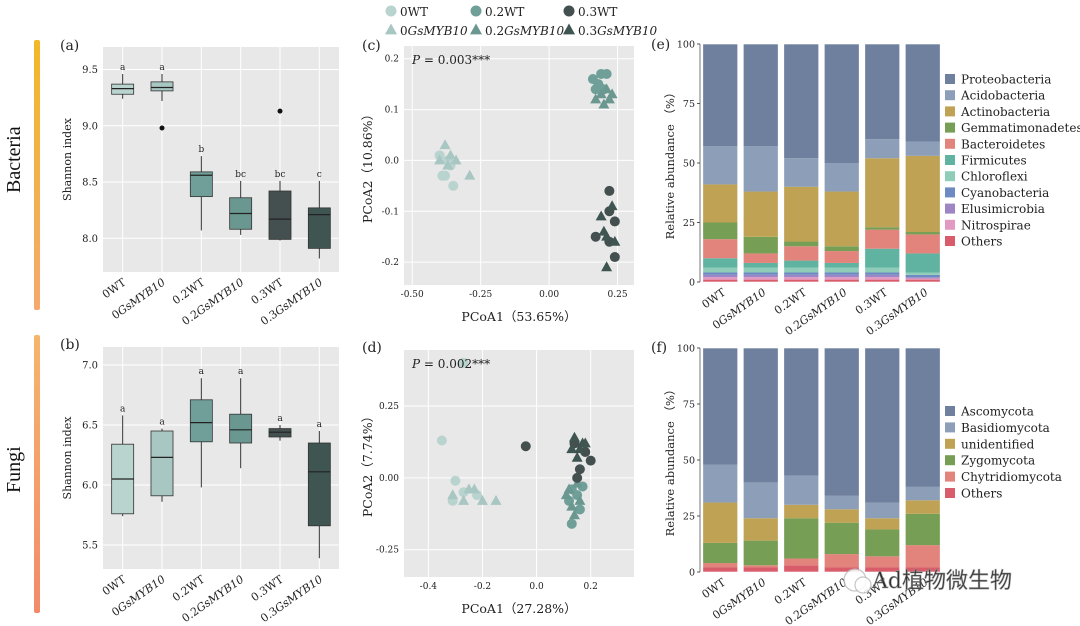 The width and height of the screenshot is (1080, 626). What do you see at coordinates (201, 150) in the screenshot?
I see `significance-letter: b` at bounding box center [201, 150].